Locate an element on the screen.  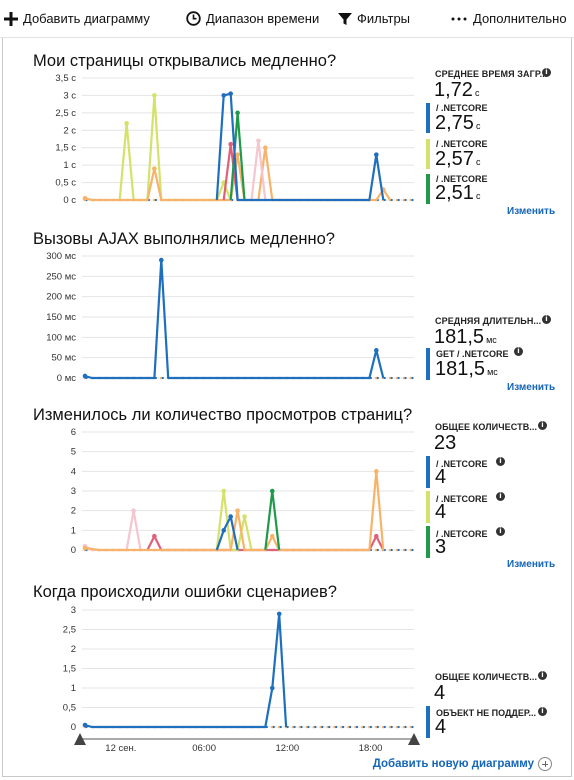
y-tick-label: 200 мс is located at coordinates (61, 297).